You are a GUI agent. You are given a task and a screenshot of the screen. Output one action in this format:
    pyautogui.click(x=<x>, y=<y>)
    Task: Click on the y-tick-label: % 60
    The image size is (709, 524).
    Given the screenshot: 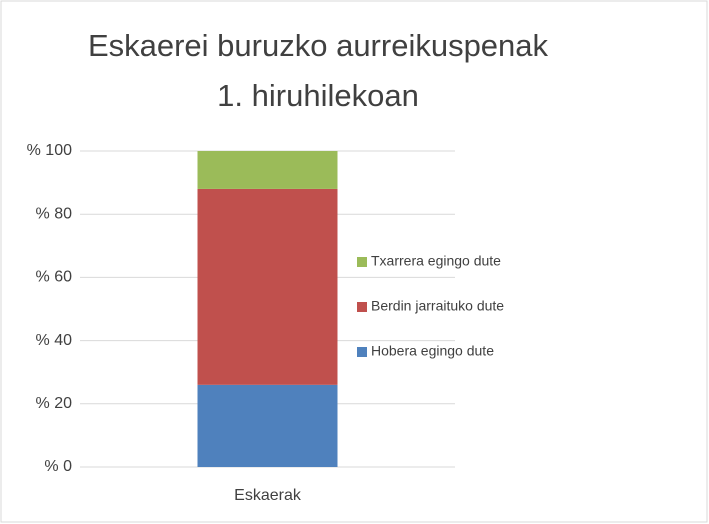 What is the action you would take?
    pyautogui.click(x=54, y=277)
    